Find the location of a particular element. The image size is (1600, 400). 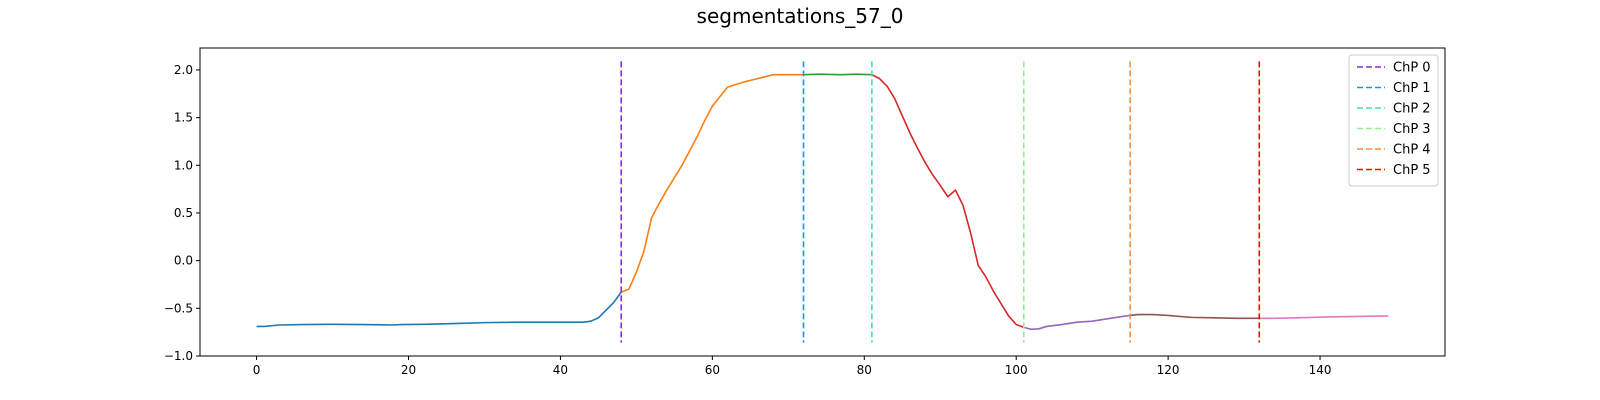

chart-title: segmentations_57_0 is located at coordinates (800, 16).